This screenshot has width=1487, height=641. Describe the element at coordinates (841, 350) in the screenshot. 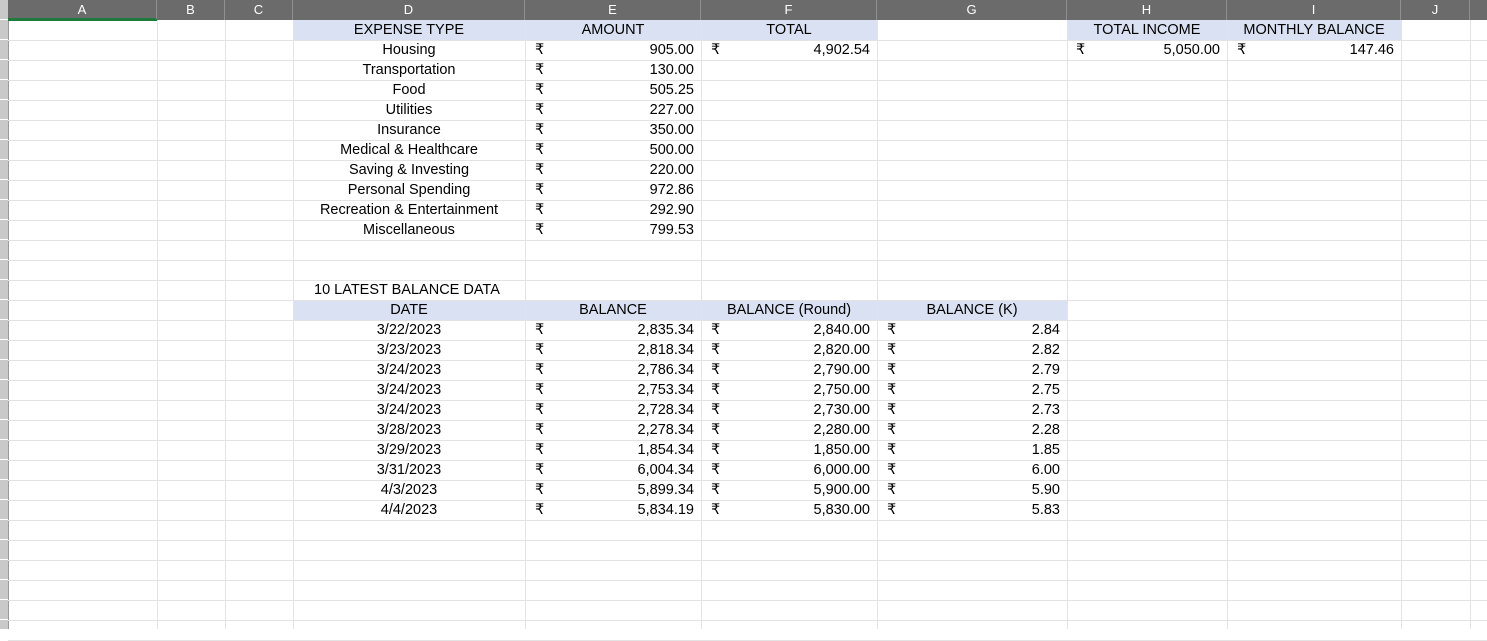

I see `balance-round-cell: 2,820.00` at that location.